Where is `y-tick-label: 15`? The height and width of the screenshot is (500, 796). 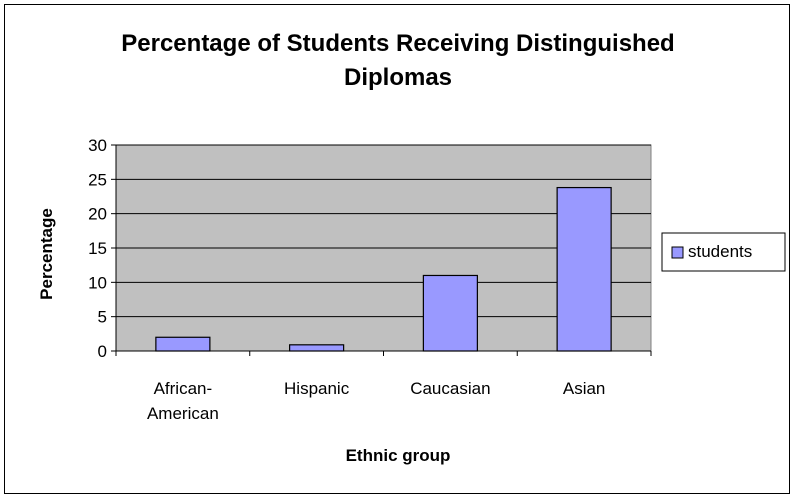 y-tick-label: 15 is located at coordinates (97, 248).